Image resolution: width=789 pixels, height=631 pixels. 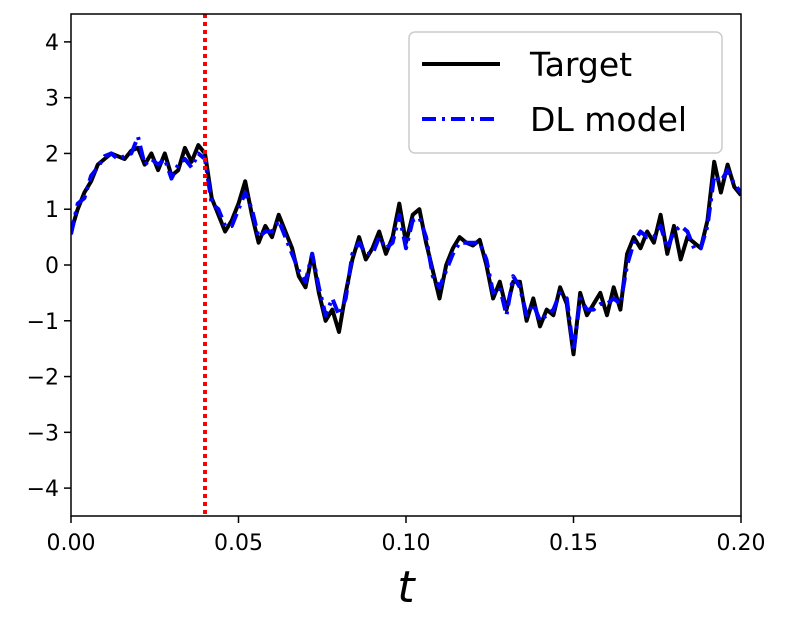 I want to click on y-tick-label: 2, so click(x=52, y=154).